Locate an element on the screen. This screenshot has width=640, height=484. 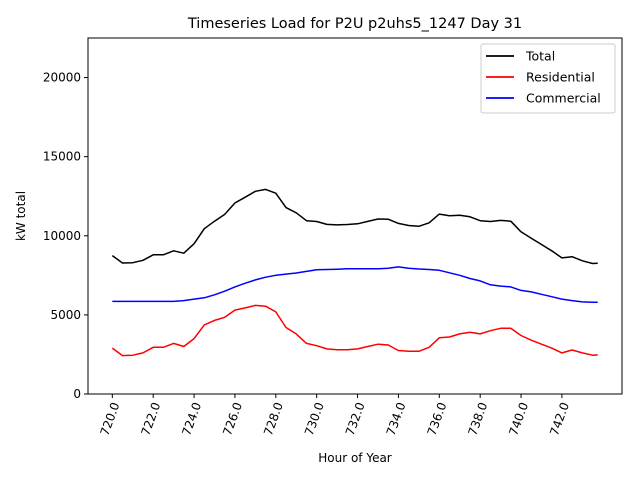
series-line-residential is located at coordinates (354, 330).